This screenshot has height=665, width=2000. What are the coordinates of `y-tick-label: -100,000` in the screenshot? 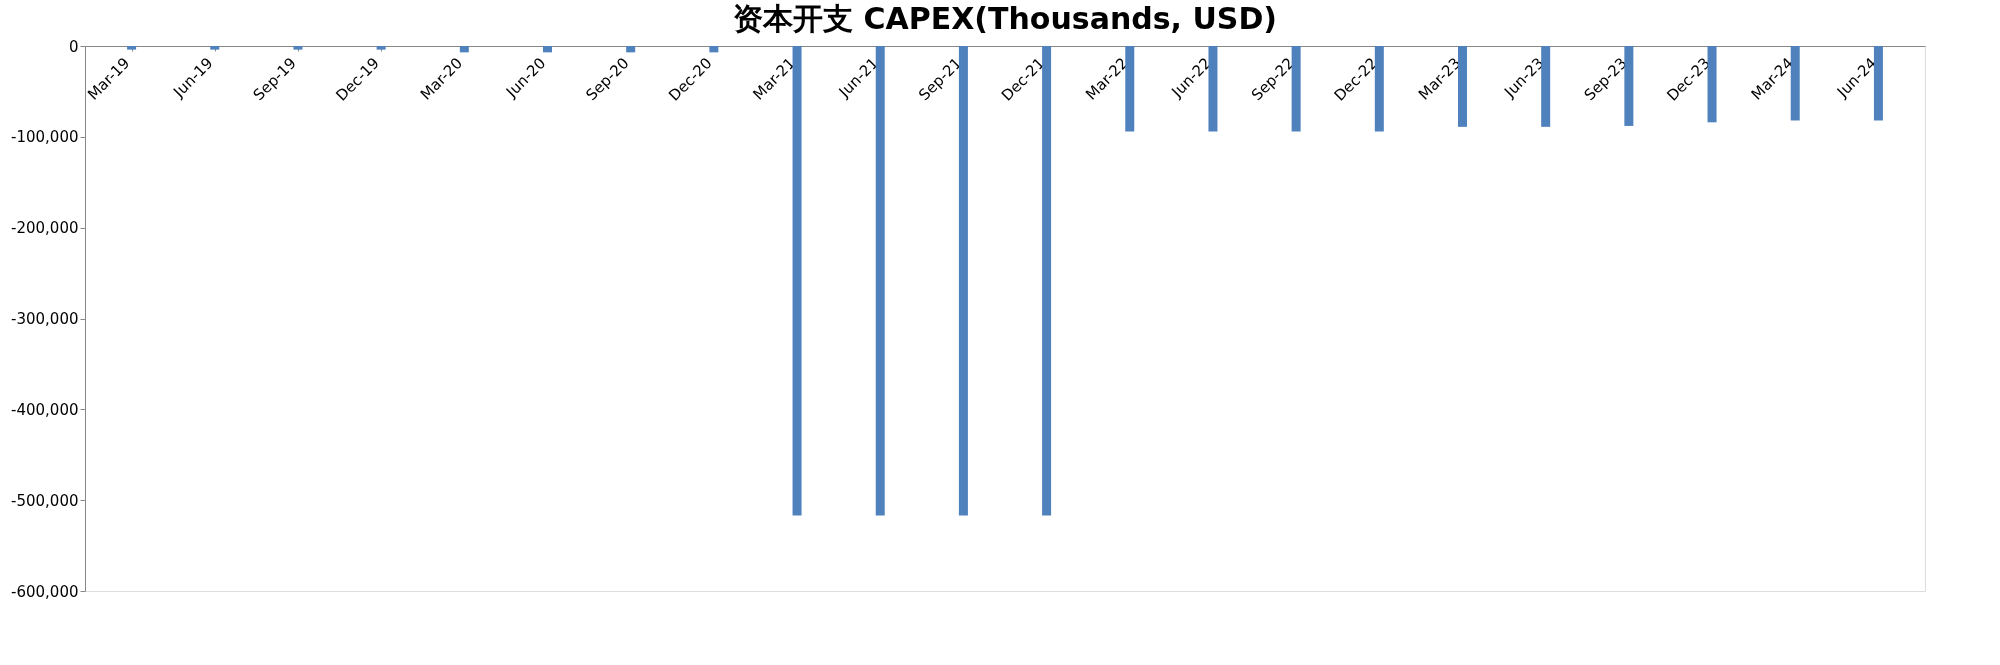 It's located at (45, 137).